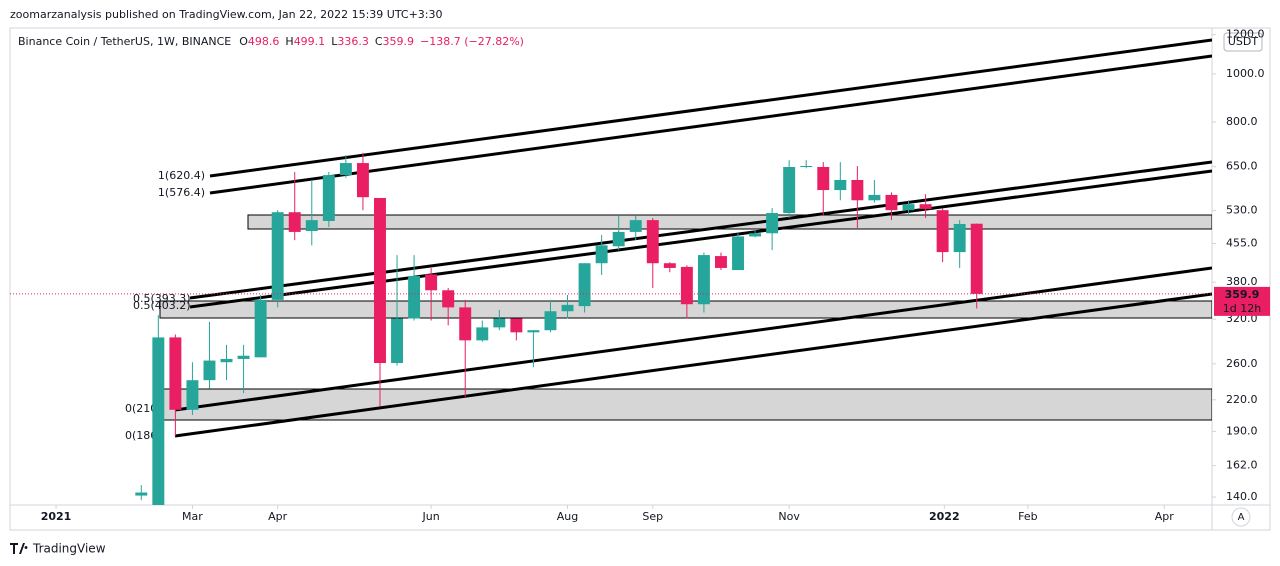 The width and height of the screenshot is (1280, 566). Describe the element at coordinates (310, 41) in the screenshot. I see `legend-value: 499.1` at that location.